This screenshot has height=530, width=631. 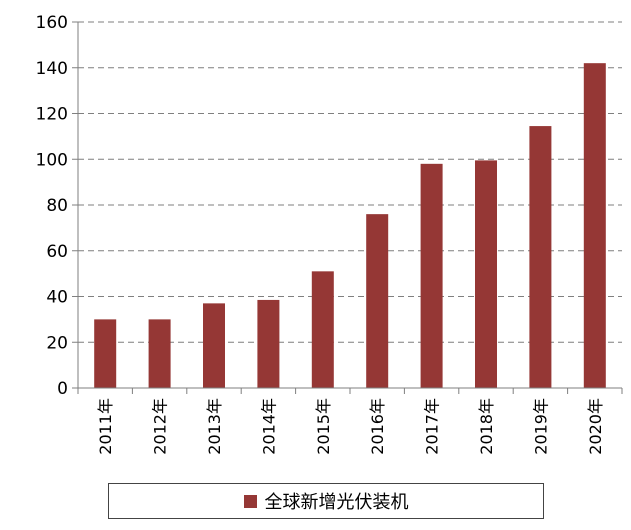 I want to click on x-tick-label: 2020年, so click(x=595, y=426).